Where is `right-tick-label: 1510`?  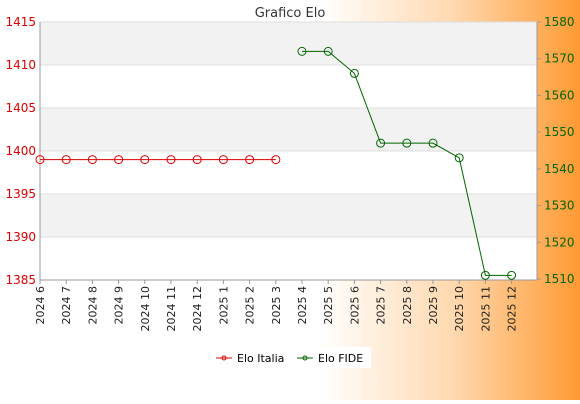 right-tick-label: 1510 is located at coordinates (559, 279).